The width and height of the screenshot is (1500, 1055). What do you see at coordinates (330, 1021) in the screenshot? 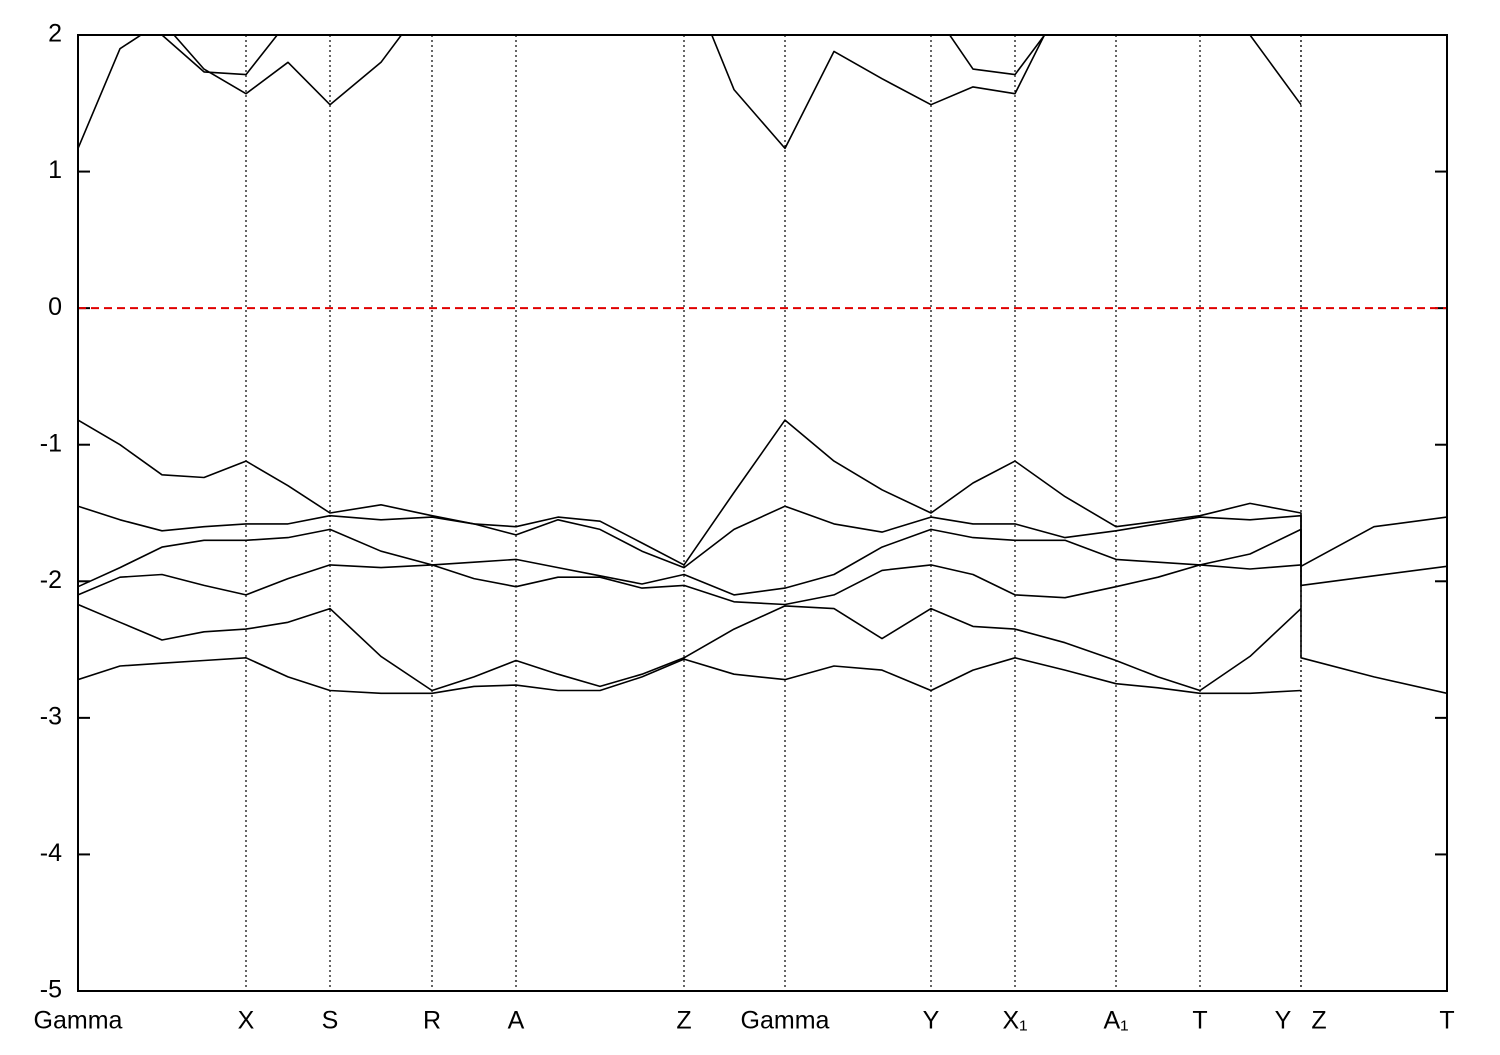
I see `x-tick-label: S` at bounding box center [330, 1021].